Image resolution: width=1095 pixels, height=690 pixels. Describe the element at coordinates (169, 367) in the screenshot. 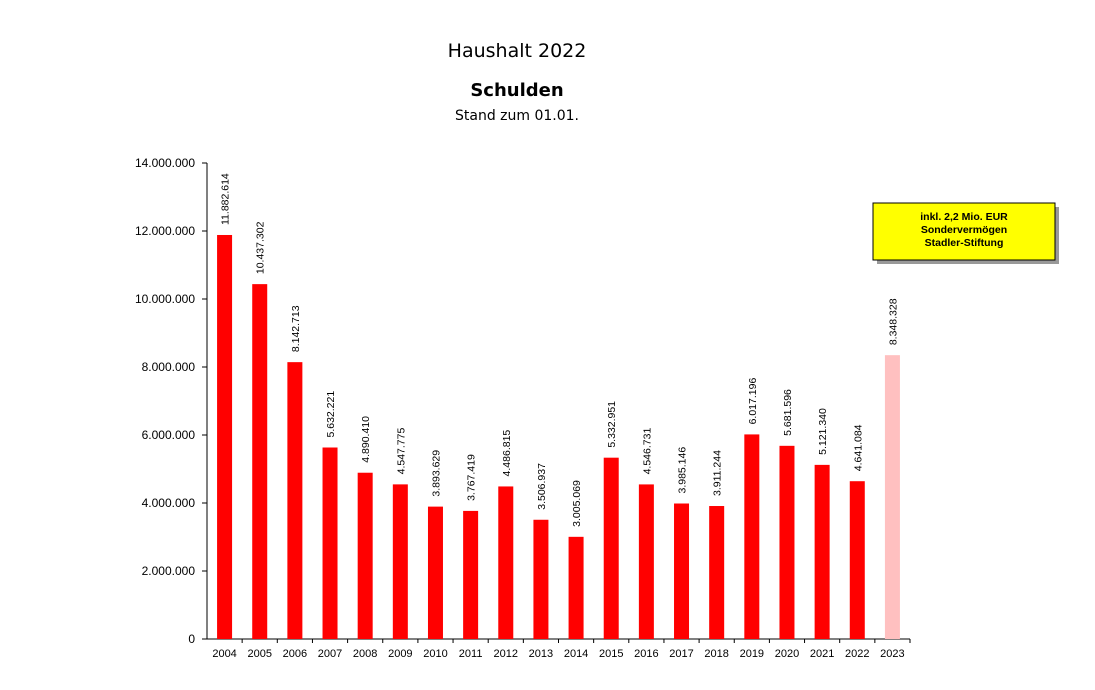

I see `y-tick-label: 8.000.000` at that location.